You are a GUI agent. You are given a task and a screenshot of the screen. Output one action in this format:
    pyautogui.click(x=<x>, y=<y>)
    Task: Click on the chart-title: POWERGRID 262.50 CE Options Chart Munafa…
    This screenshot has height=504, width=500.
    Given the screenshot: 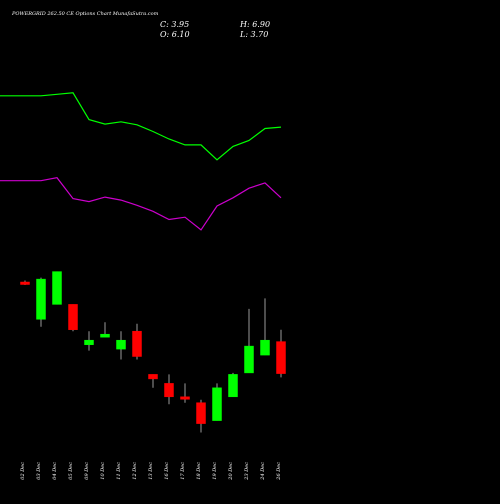 What is the action you would take?
    pyautogui.click(x=85, y=14)
    